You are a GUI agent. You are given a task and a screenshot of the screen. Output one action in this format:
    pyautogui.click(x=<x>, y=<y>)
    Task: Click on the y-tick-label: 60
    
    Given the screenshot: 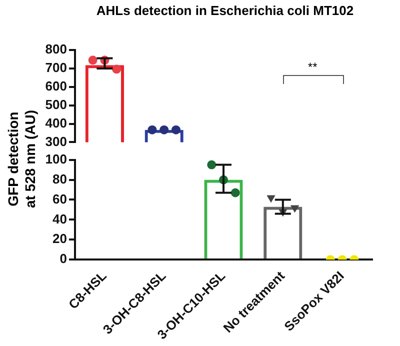 What is the action you would take?
    pyautogui.click(x=59, y=198)
    